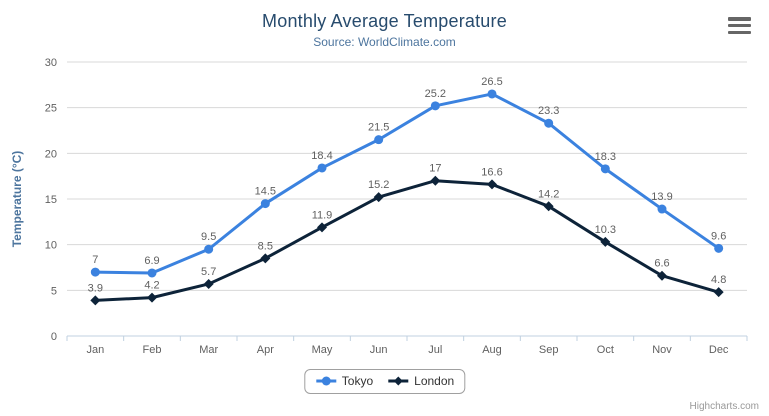 Image resolution: width=769 pixels, height=416 pixels. Describe the element at coordinates (378, 128) in the screenshot. I see `data-label-tokyo: 21.5` at that location.